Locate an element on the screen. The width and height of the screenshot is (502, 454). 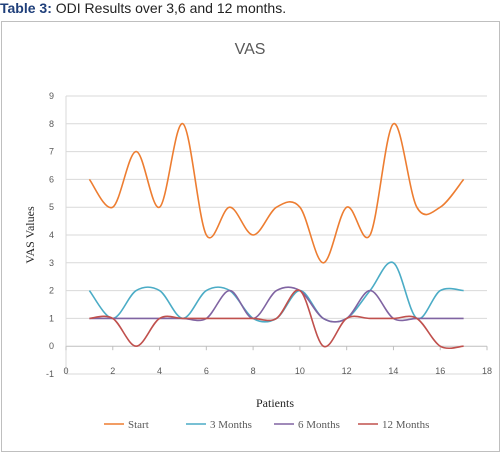
y-tick-labels: -1 0 1 2 3 4 5 6 7 8 9 is located at coordinates (50, 235).